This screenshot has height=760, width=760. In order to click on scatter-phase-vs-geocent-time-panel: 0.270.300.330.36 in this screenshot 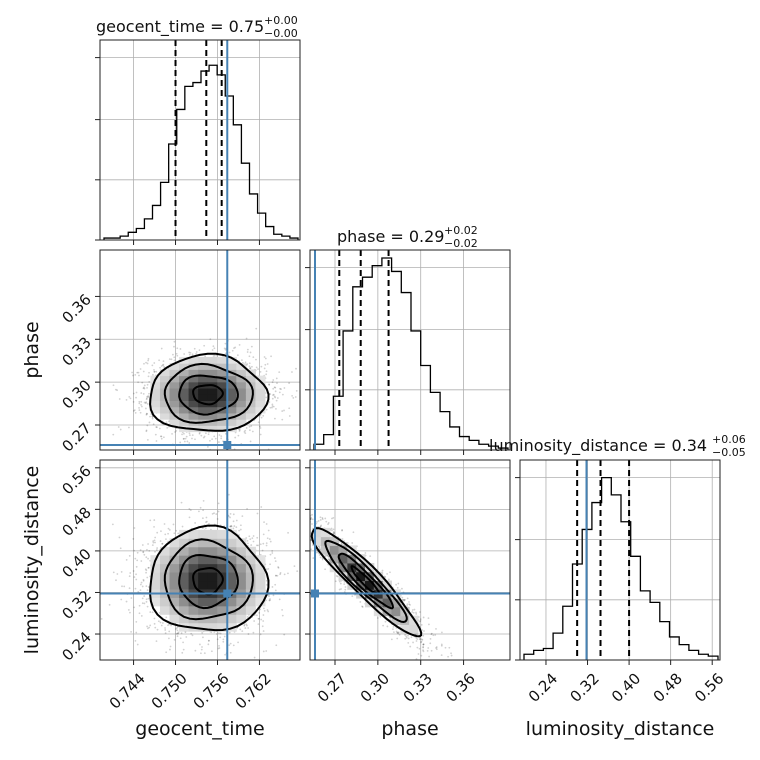, I will do `click(179, 352)`.